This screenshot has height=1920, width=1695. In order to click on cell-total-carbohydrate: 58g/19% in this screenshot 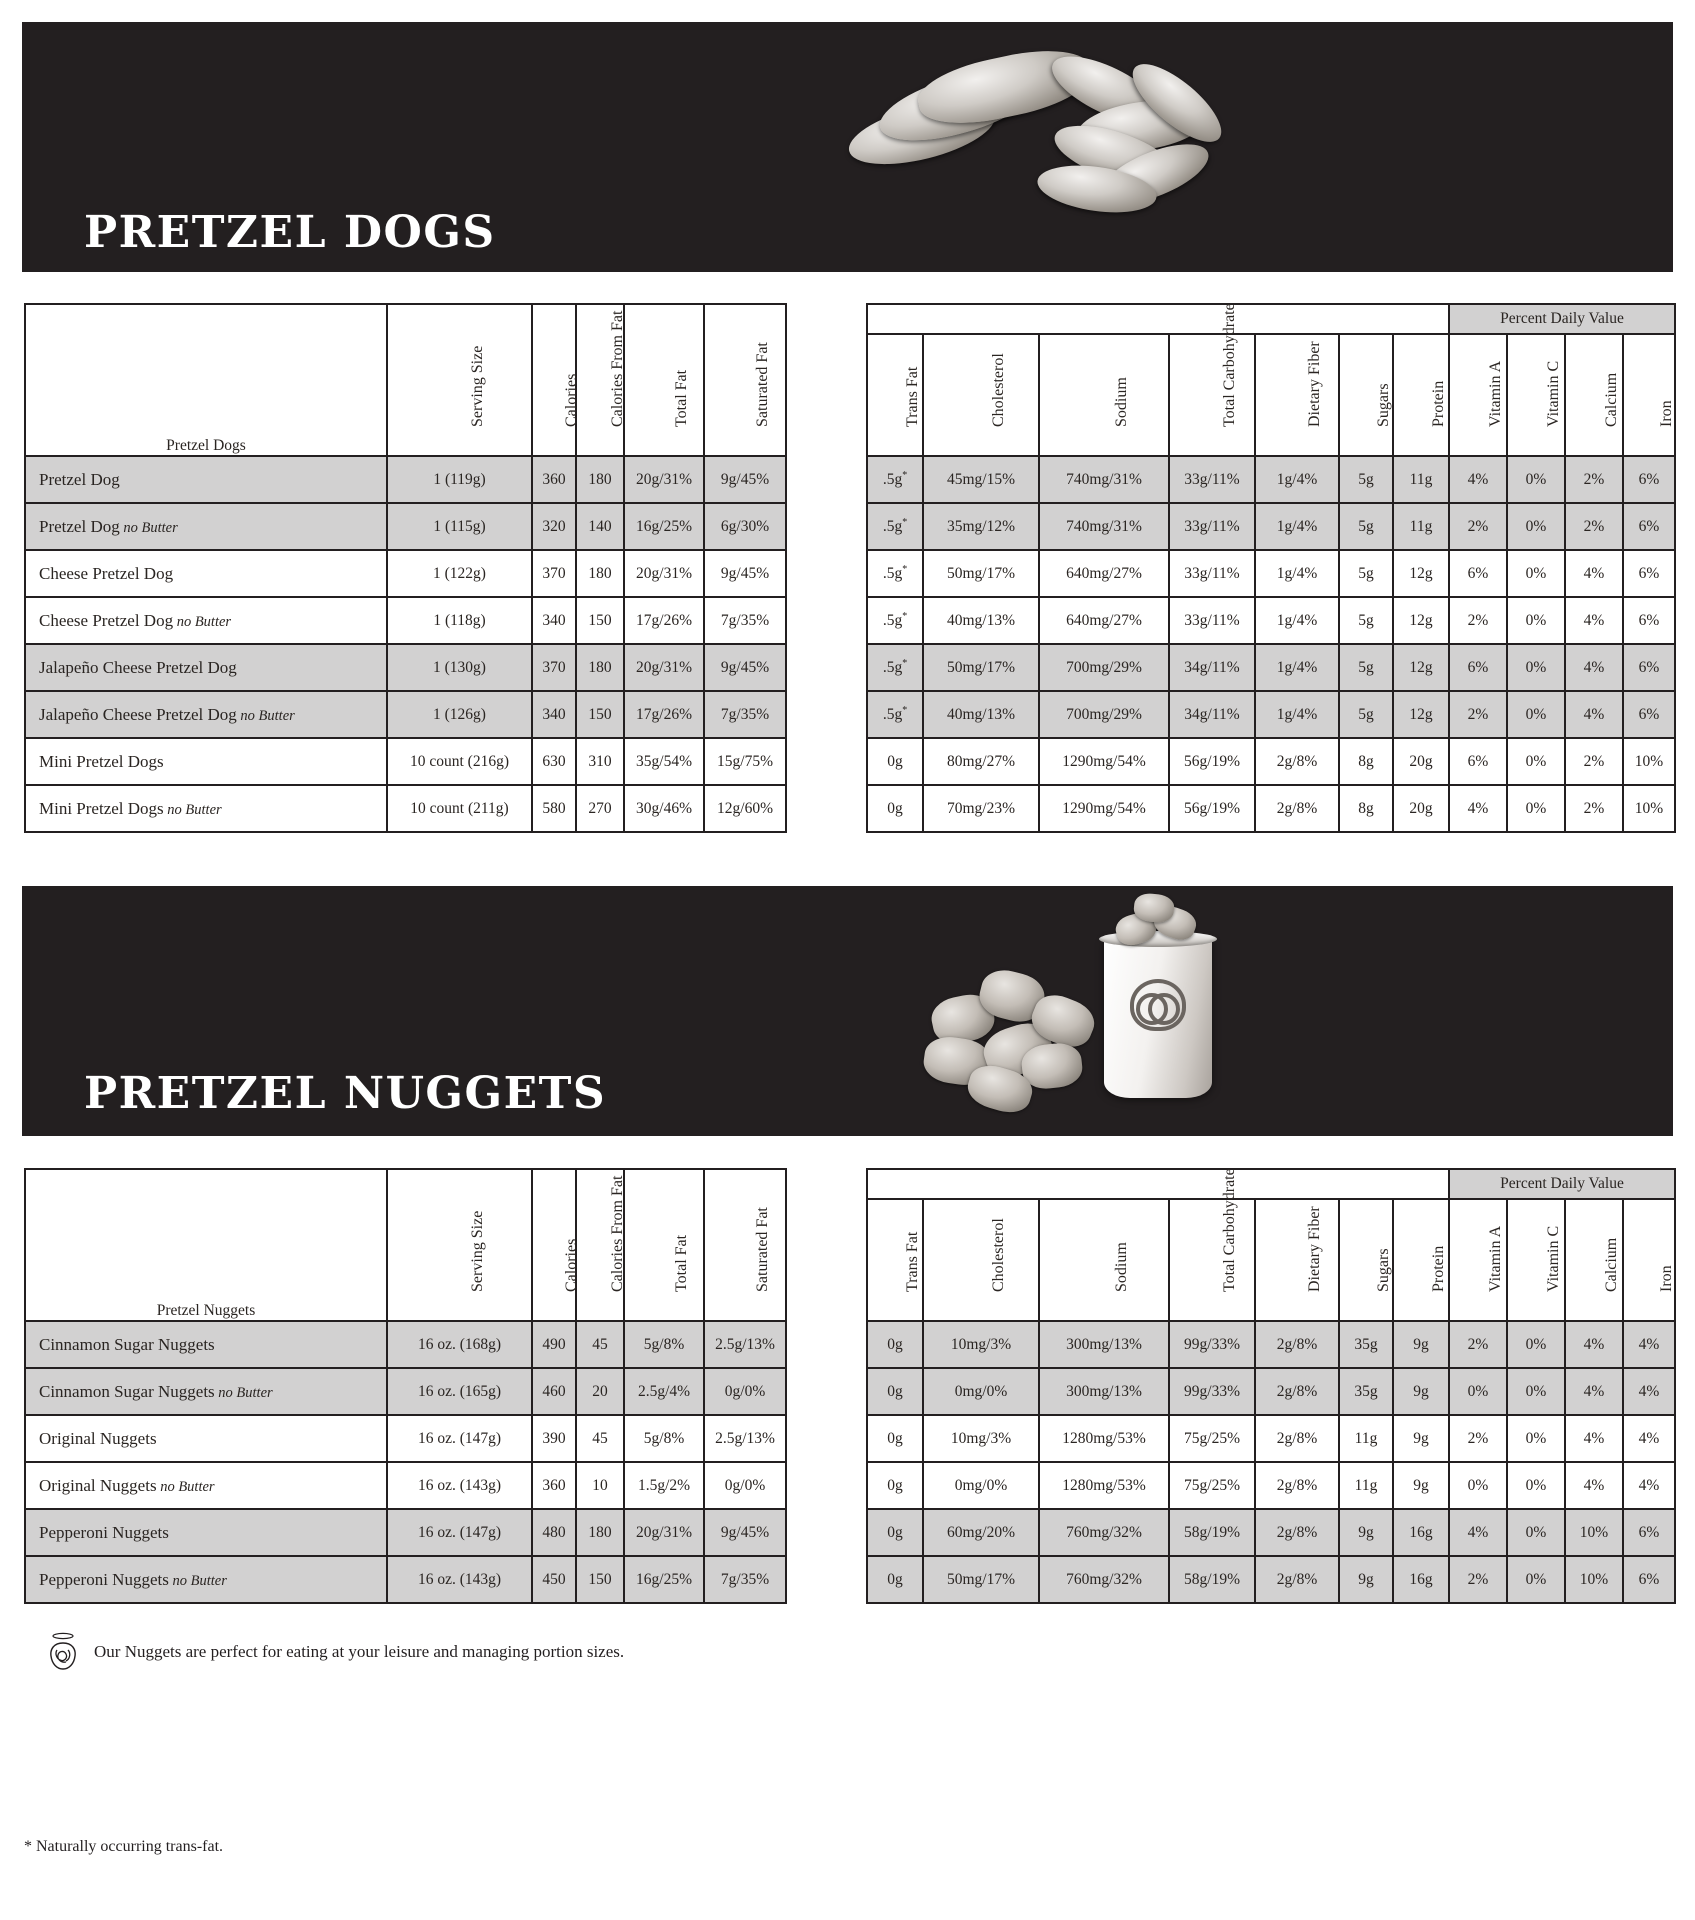, I will do `click(1212, 1579)`.